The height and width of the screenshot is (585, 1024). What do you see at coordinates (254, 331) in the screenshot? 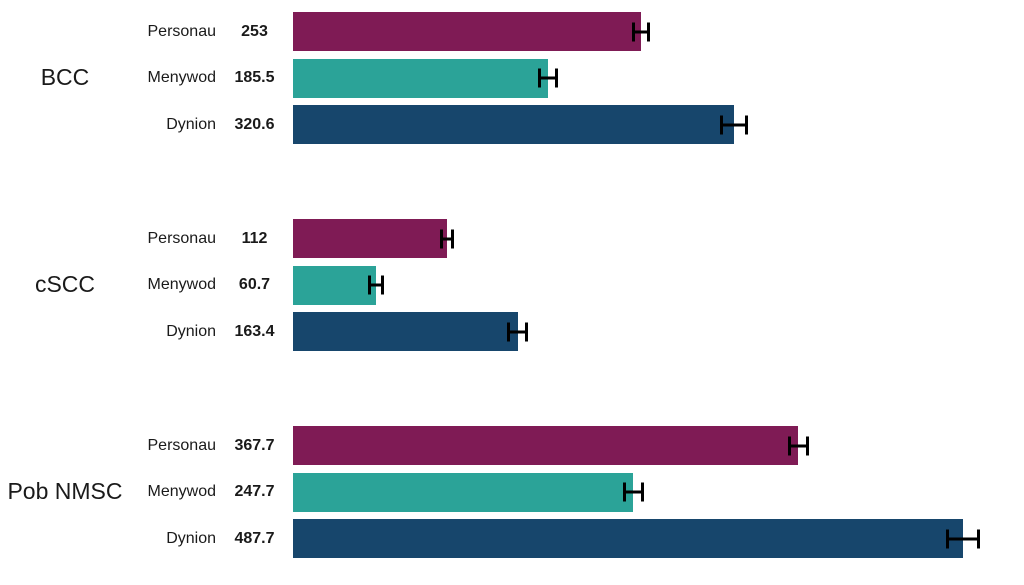
I see `value-label: 163.4` at bounding box center [254, 331].